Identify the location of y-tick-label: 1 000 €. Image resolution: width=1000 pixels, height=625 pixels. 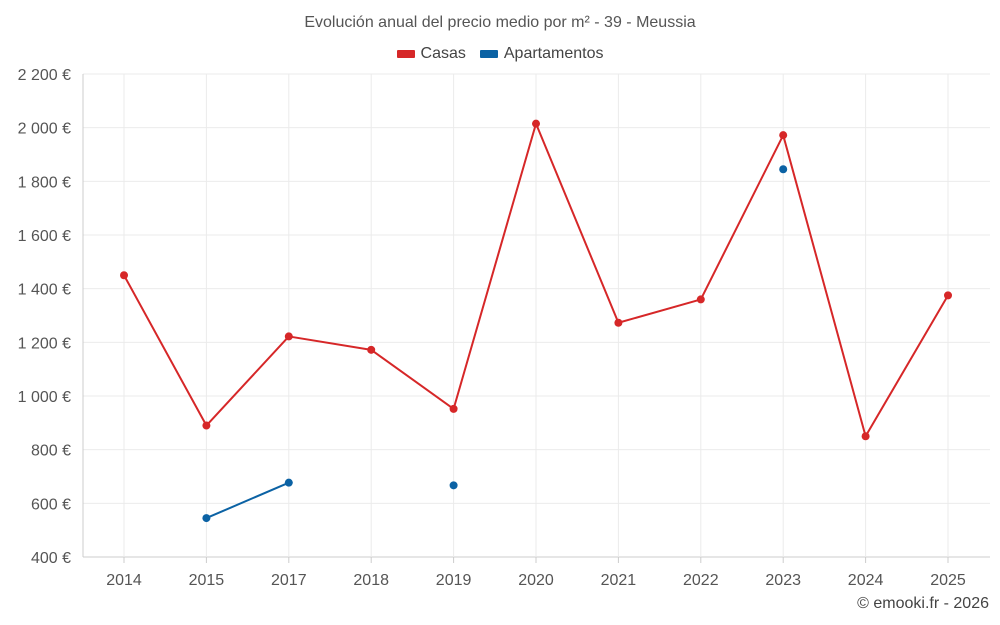
(44, 397).